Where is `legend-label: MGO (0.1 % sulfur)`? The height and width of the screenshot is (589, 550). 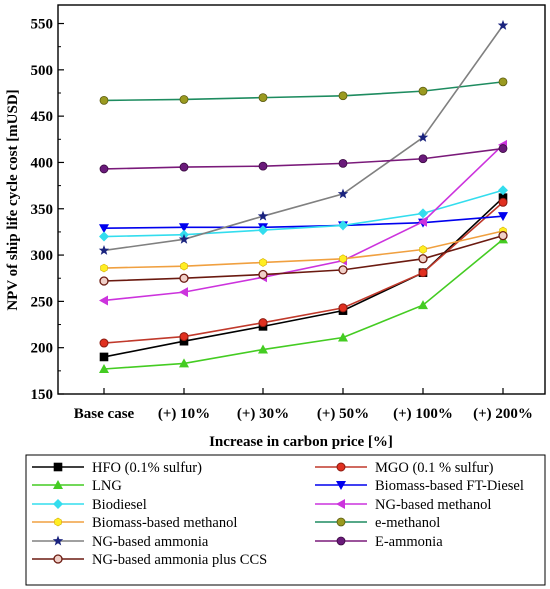
legend-label: MGO (0.1 % sulfur) is located at coordinates (434, 468).